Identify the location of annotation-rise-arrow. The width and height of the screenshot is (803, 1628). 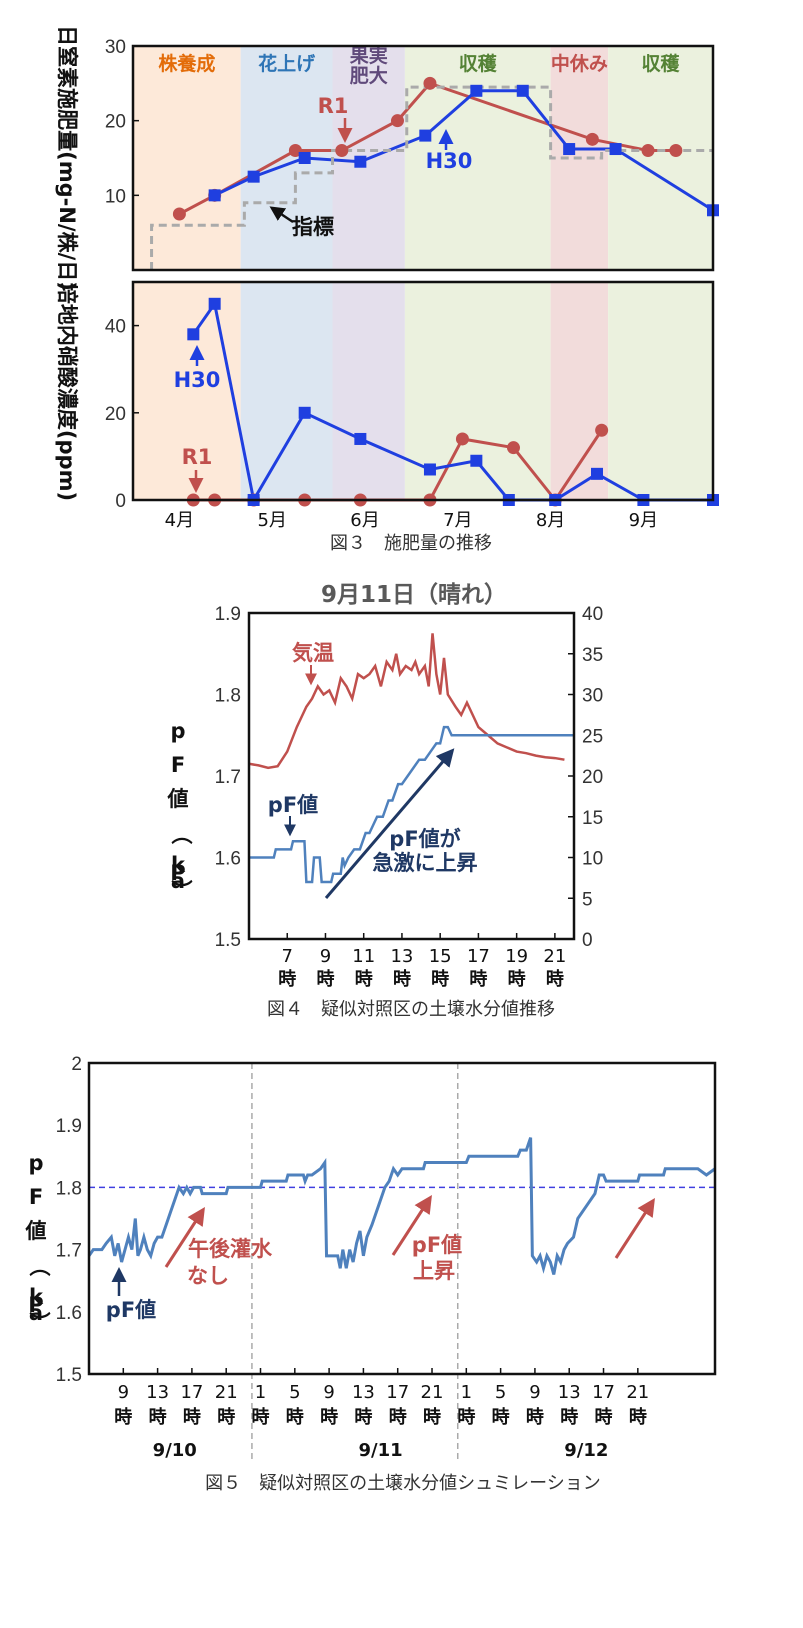
(389, 823).